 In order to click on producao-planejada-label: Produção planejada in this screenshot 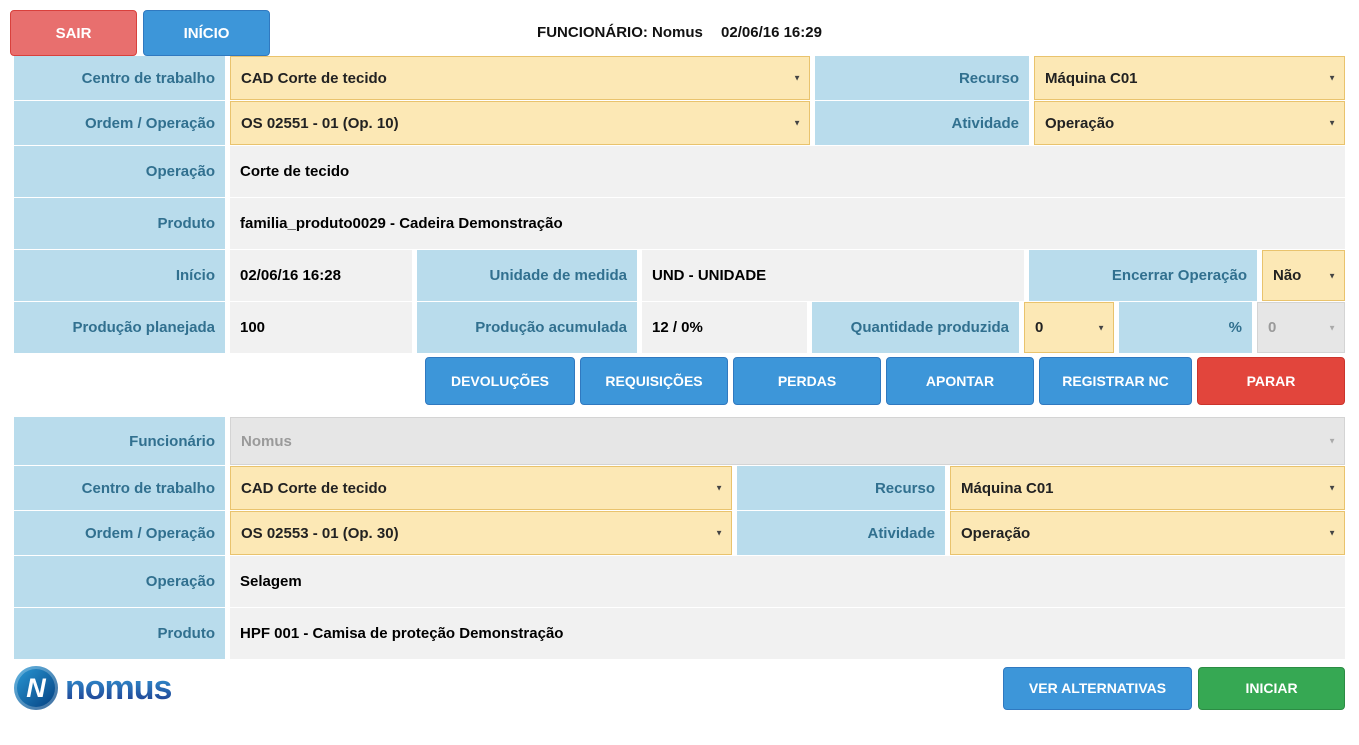, I will do `click(119, 327)`.